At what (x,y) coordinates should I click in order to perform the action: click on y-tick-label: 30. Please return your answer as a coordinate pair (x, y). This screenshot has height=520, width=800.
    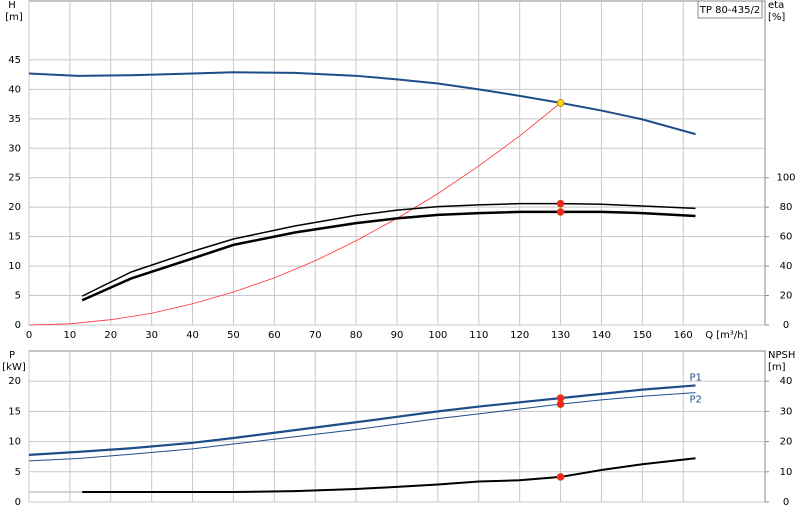
    Looking at the image, I should click on (14, 148).